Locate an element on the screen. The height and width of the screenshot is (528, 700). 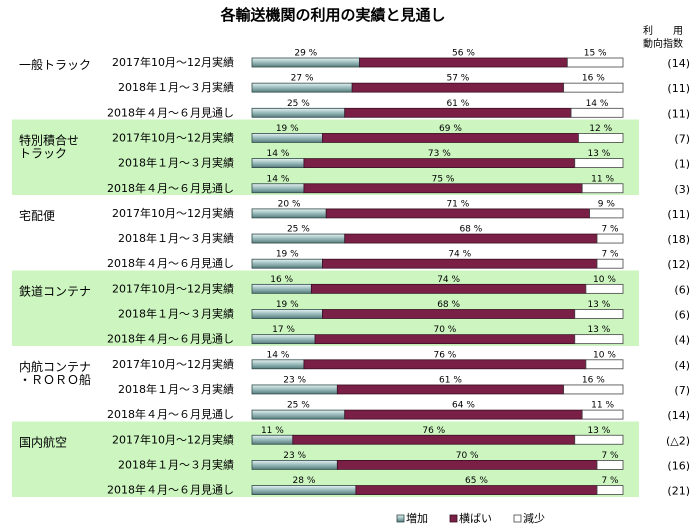
legend: 増加 横ばい 減少 is located at coordinates (470, 518).